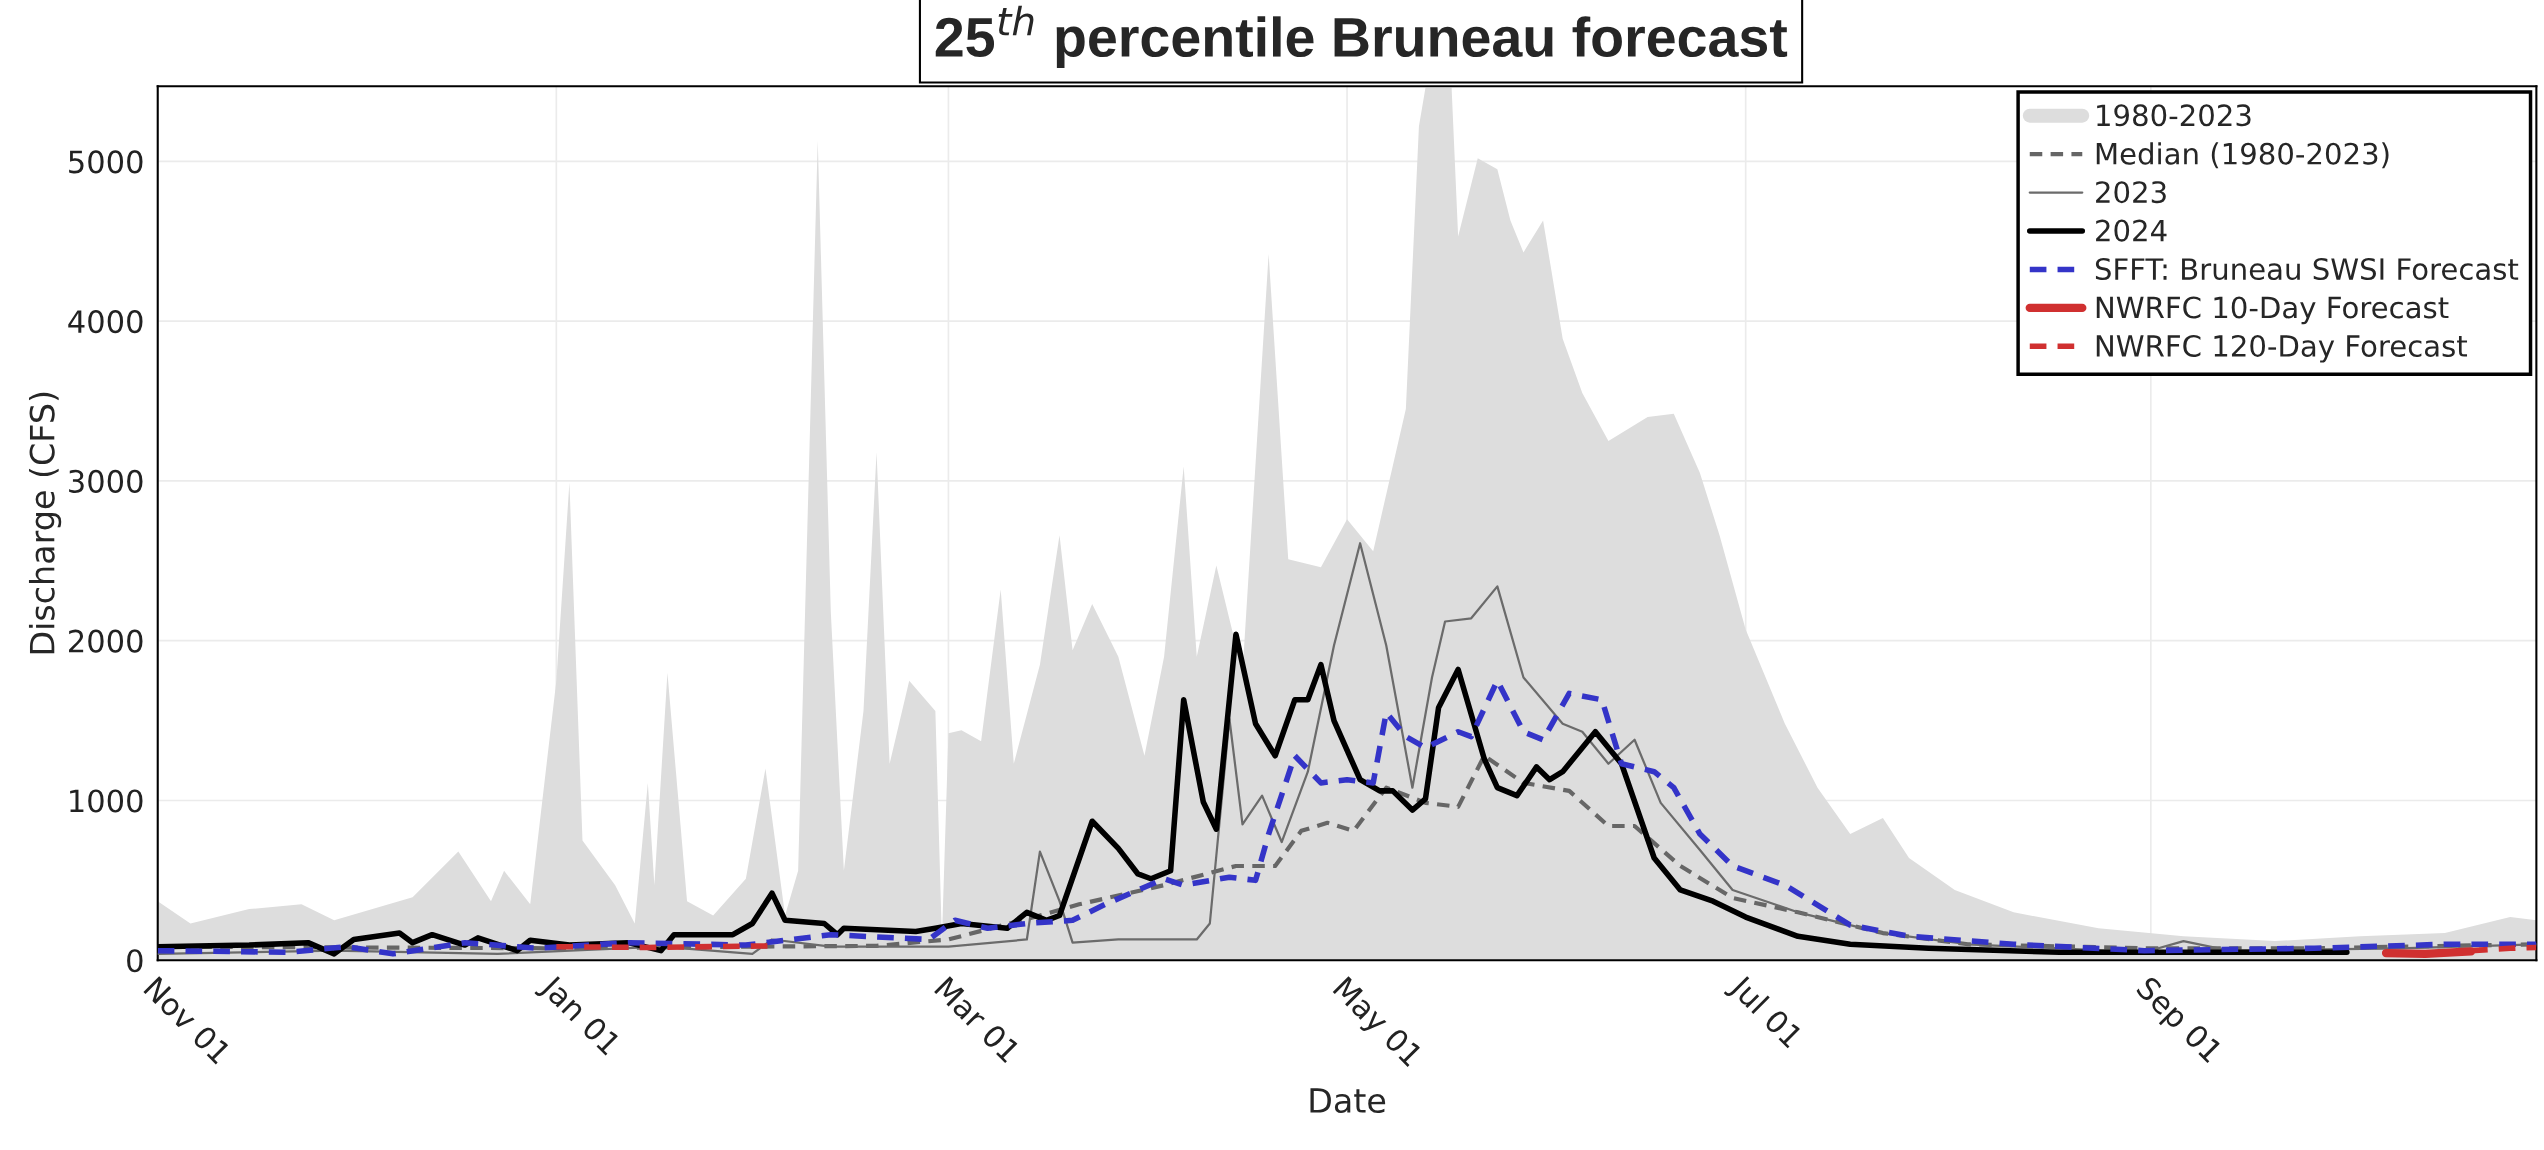 This screenshot has width=2544, height=1150. I want to click on y-tick-label: 3000, so click(106, 481).